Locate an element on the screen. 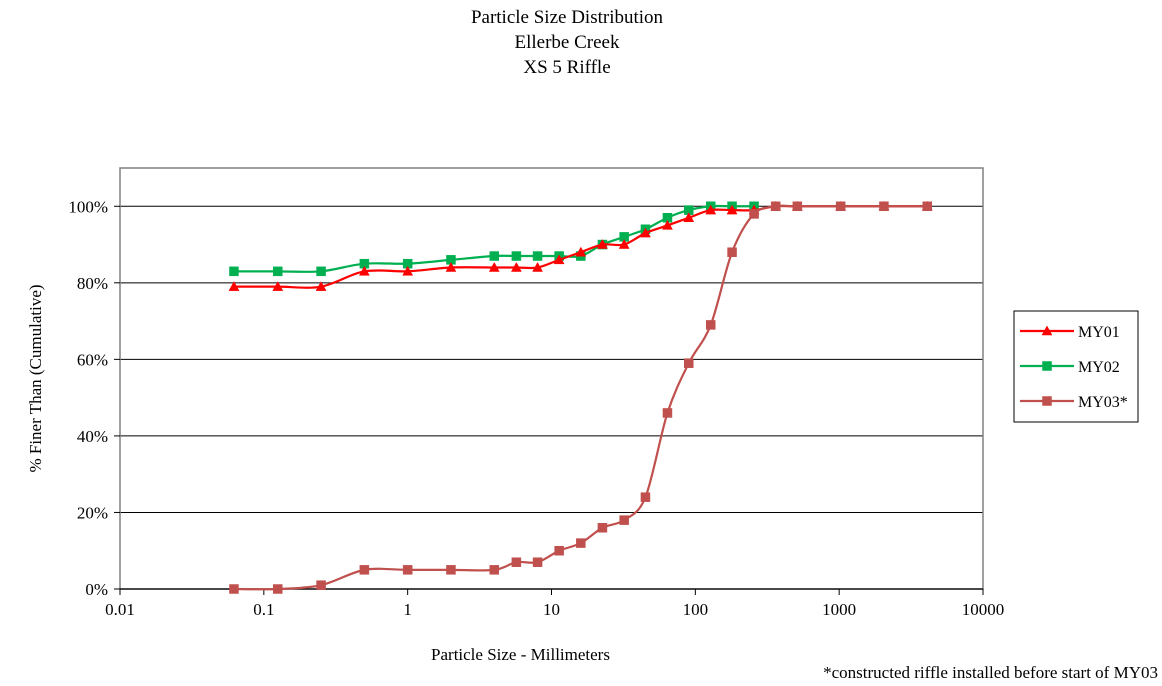  series-my01 is located at coordinates (580, 245).